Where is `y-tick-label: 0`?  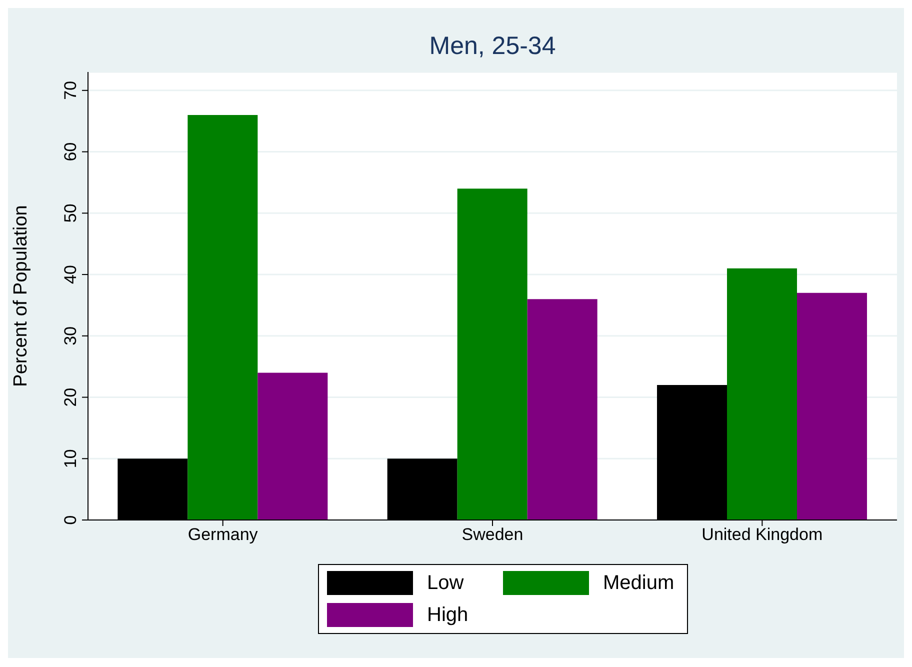 y-tick-label: 0 is located at coordinates (70, 520).